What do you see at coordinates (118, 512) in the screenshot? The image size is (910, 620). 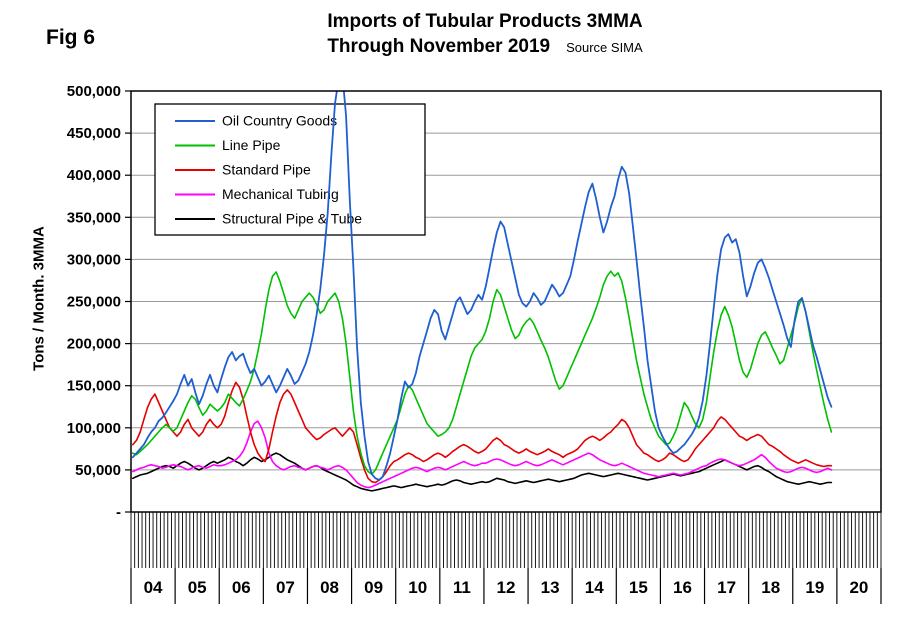 I see `y-tick-label: -` at bounding box center [118, 512].